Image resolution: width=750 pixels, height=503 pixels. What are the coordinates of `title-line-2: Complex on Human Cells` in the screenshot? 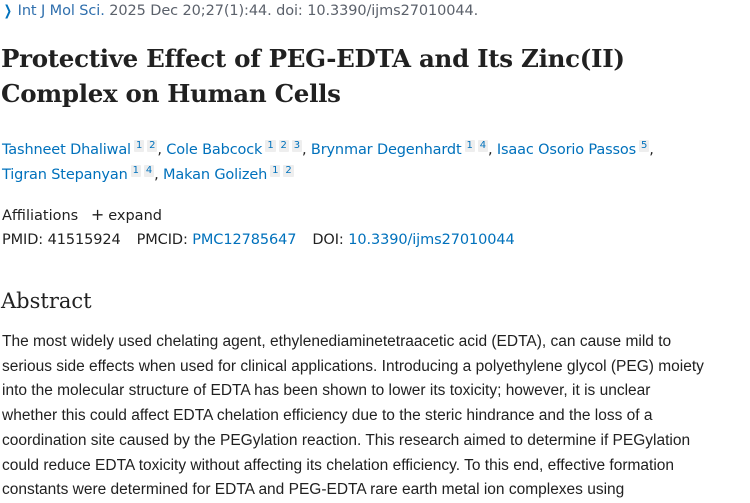 It's located at (171, 93).